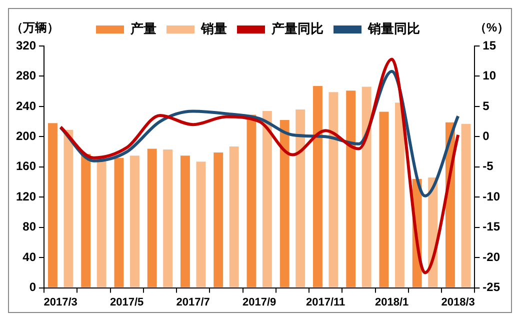 This screenshot has height=321, width=520. What do you see at coordinates (392, 302) in the screenshot?
I see `x-tick-label: 2018/1` at bounding box center [392, 302].